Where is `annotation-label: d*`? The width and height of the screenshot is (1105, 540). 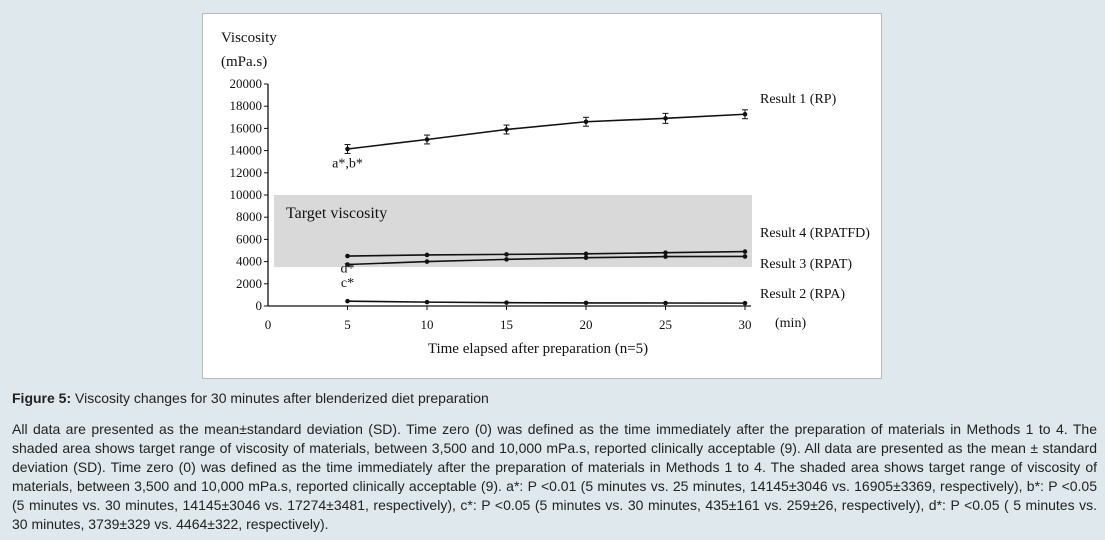 annotation-label: d* is located at coordinates (348, 269).